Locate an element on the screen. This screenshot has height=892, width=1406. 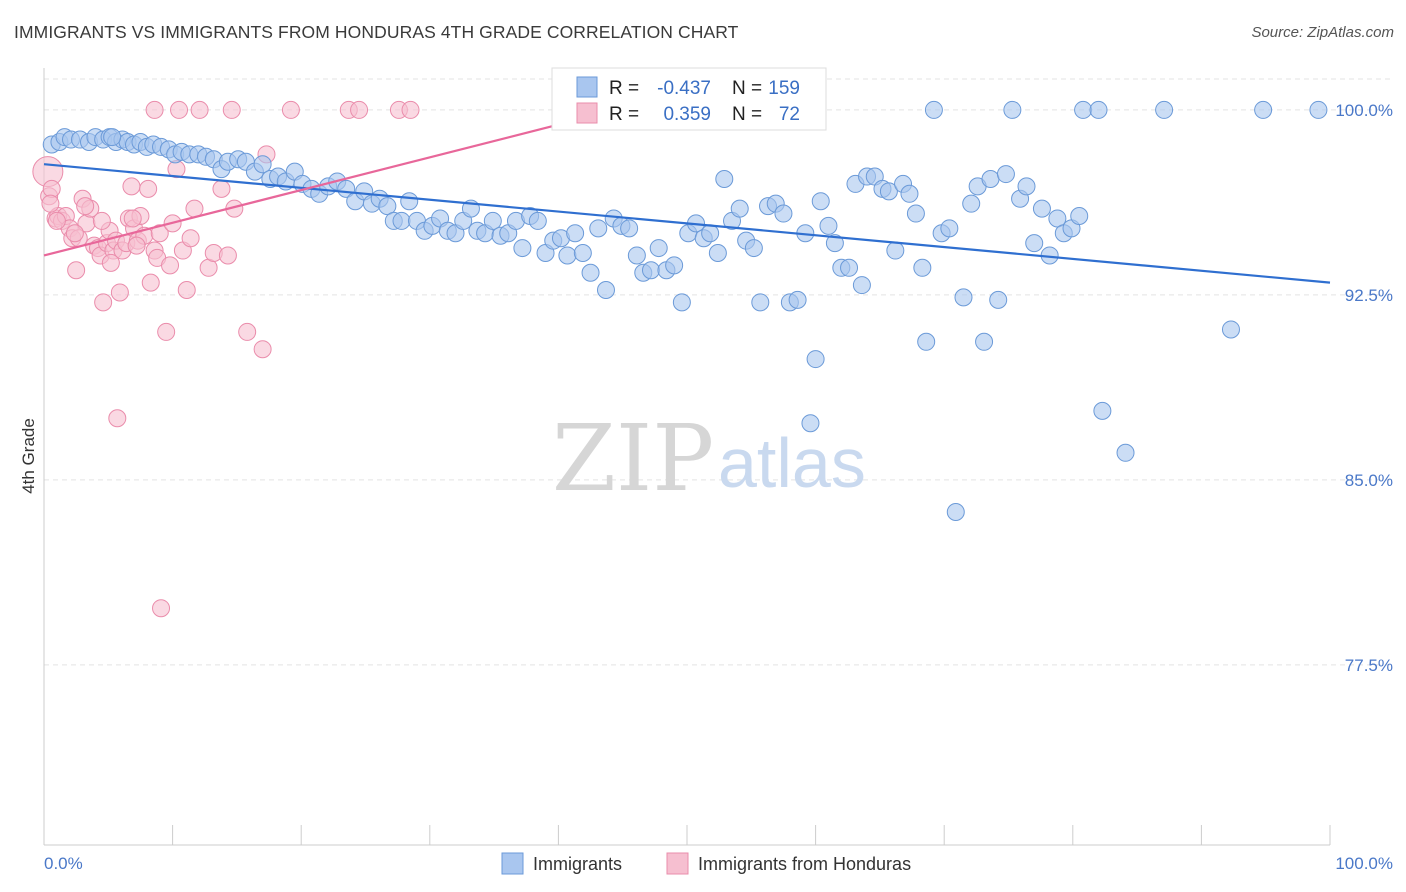
legend-swatch-immigrants is located at coordinates (512, 863).